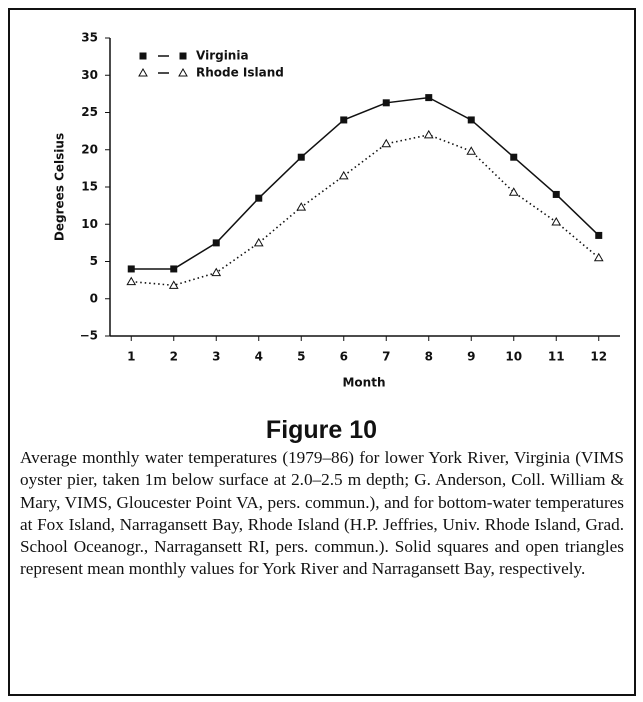  Describe the element at coordinates (321, 430) in the screenshot. I see `figure-label: Figure 10` at that location.